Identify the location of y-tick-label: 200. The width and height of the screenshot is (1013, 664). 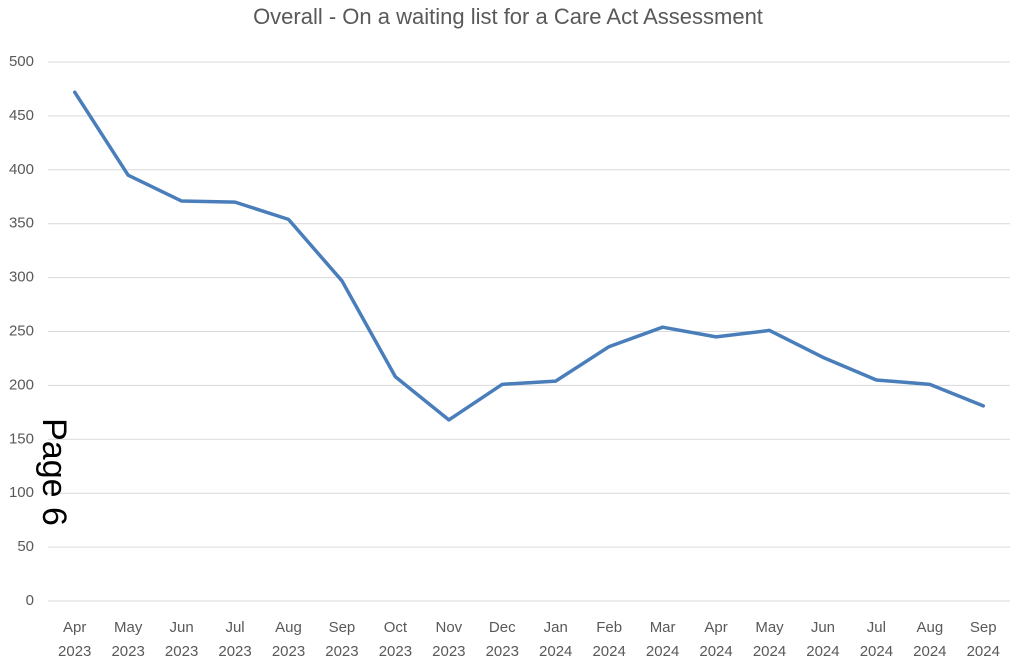
(21, 384).